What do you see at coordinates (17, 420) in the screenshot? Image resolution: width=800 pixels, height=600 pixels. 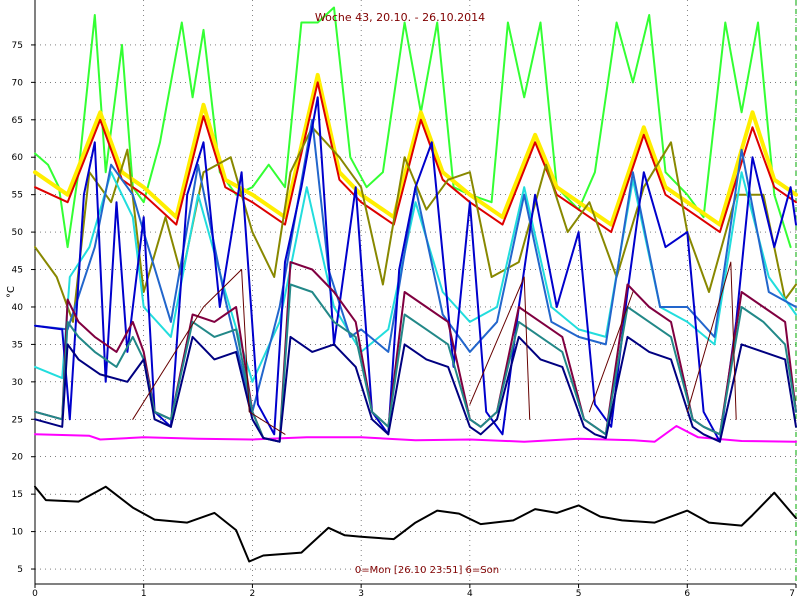 I see `y-tick-label: 25` at bounding box center [17, 420].